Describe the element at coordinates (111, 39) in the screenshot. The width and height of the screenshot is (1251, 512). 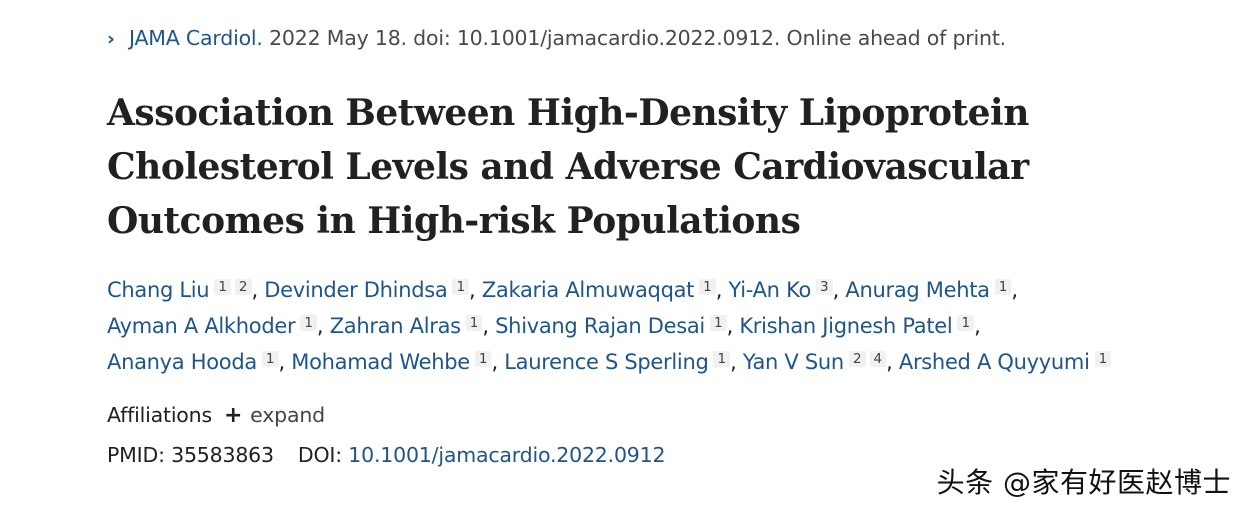
I see `chevron-right-icon: ›` at that location.